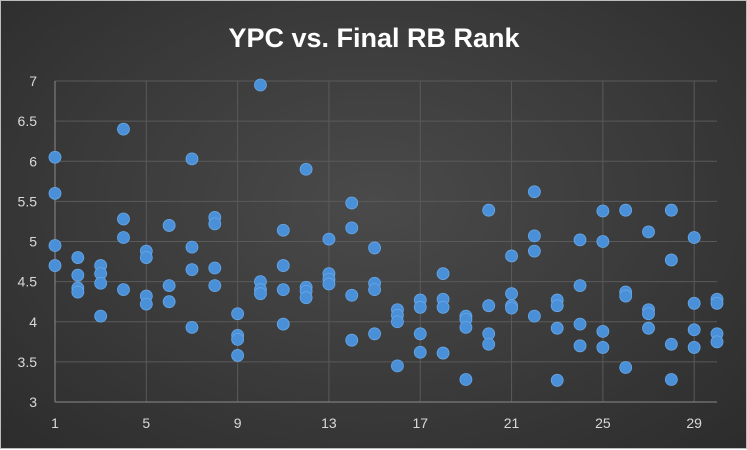  Describe the element at coordinates (28, 201) in the screenshot. I see `y-tick-label: 5.5` at that location.